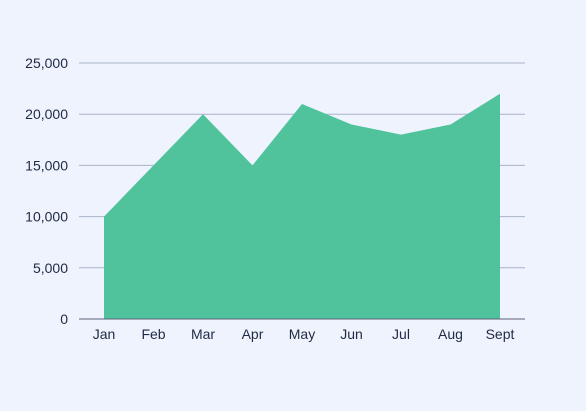  I want to click on x-tick-label: Aug, so click(450, 334).